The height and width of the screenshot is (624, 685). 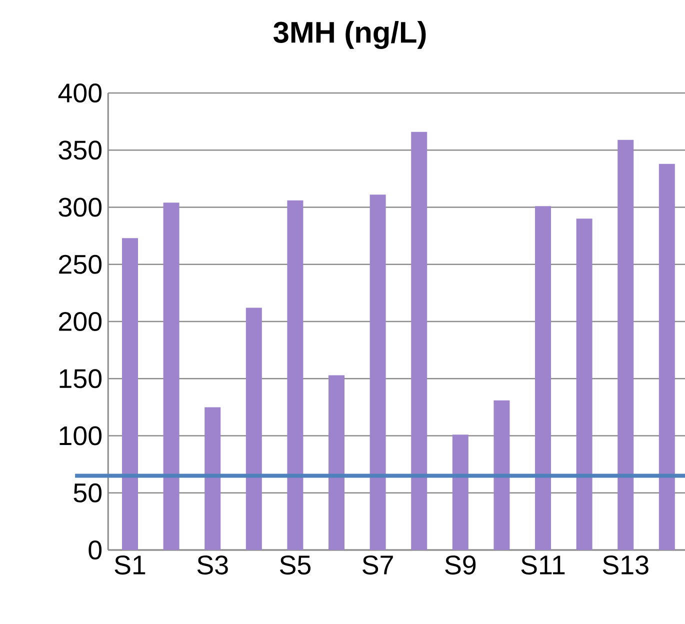 What do you see at coordinates (460, 565) in the screenshot?
I see `x-tick-label: S9` at bounding box center [460, 565].